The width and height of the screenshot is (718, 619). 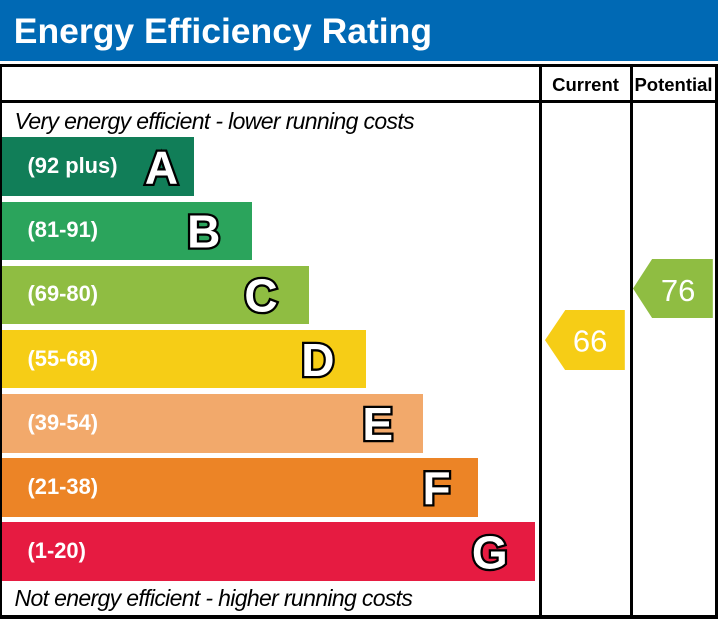 What do you see at coordinates (677, 290) in the screenshot?
I see `svg-text: 76` at bounding box center [677, 290].